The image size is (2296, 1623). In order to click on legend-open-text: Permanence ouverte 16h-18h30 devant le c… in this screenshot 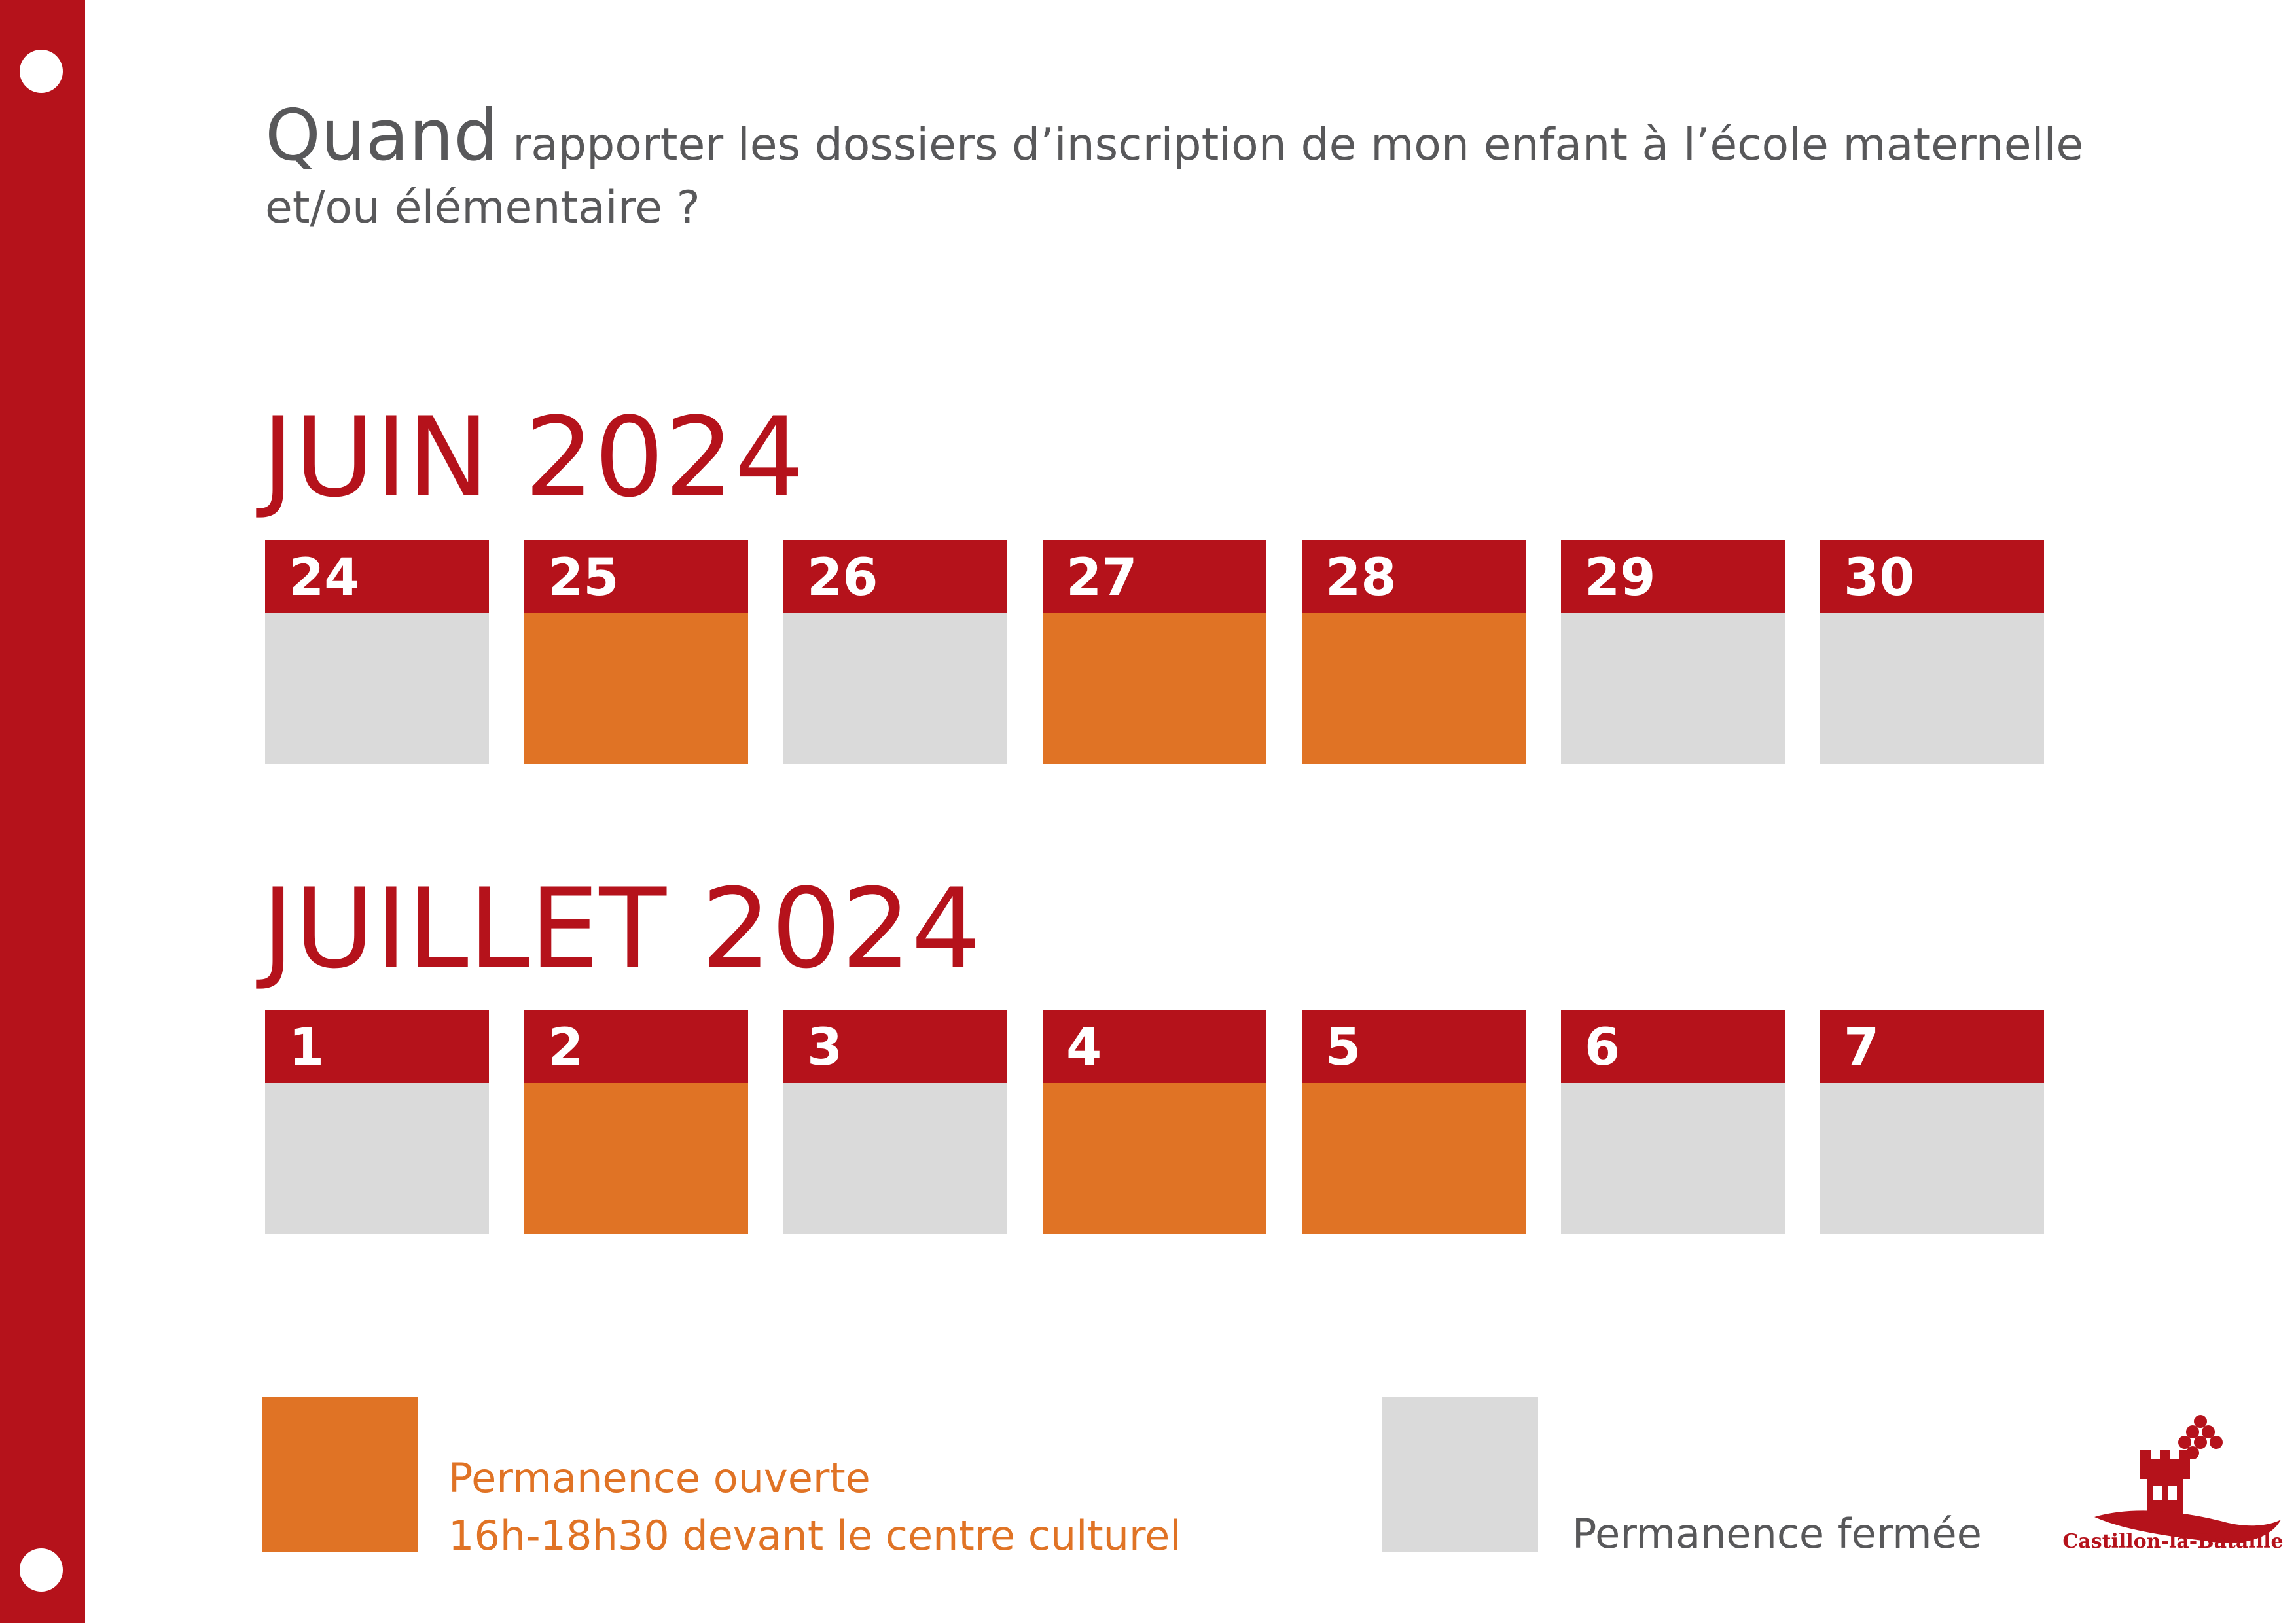, I will do `click(814, 1507)`.